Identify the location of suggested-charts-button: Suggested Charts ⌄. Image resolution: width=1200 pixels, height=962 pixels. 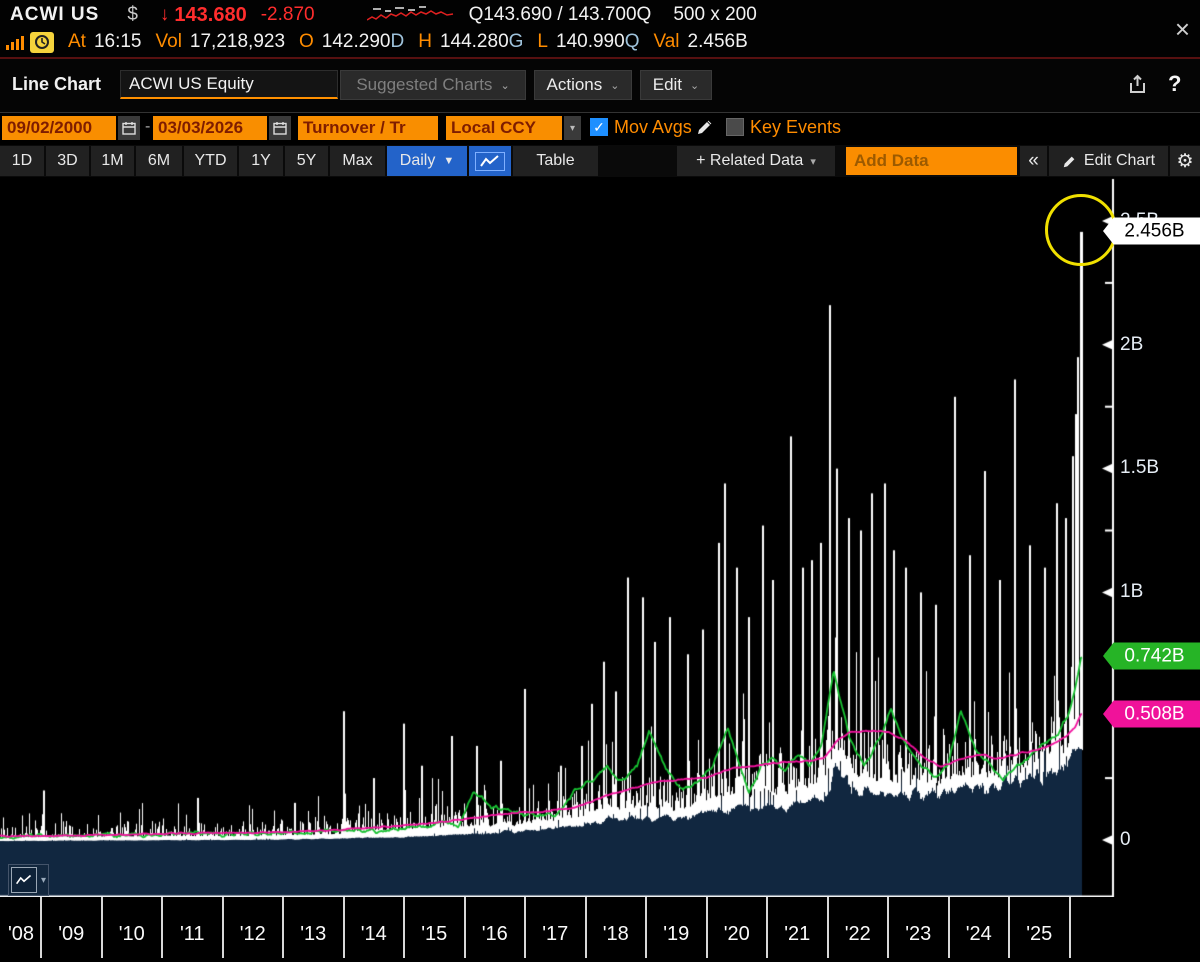
(433, 85).